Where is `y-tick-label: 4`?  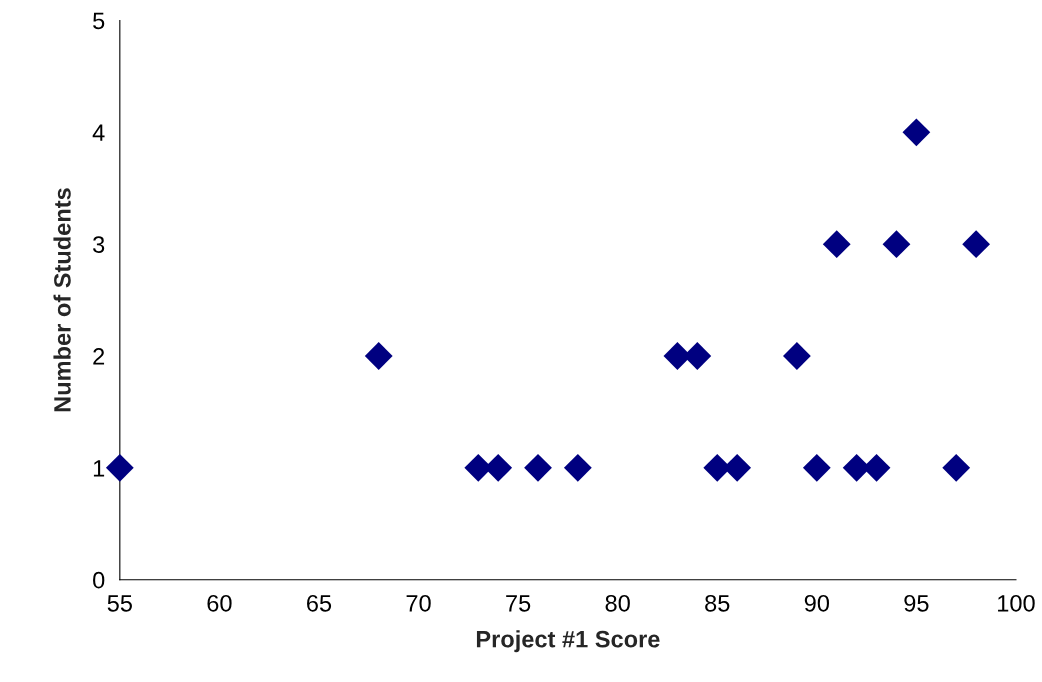 y-tick-label: 4 is located at coordinates (98, 132).